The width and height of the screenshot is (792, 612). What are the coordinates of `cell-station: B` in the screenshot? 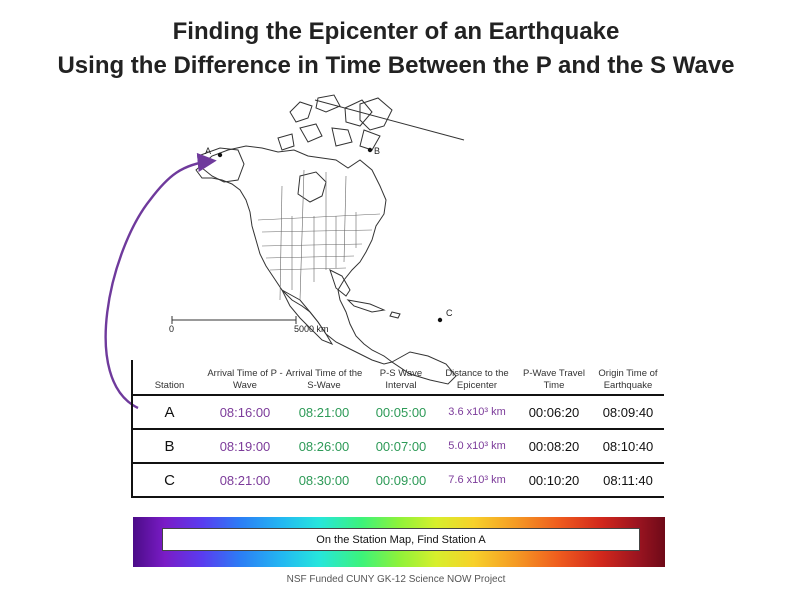 It's located at (168, 446).